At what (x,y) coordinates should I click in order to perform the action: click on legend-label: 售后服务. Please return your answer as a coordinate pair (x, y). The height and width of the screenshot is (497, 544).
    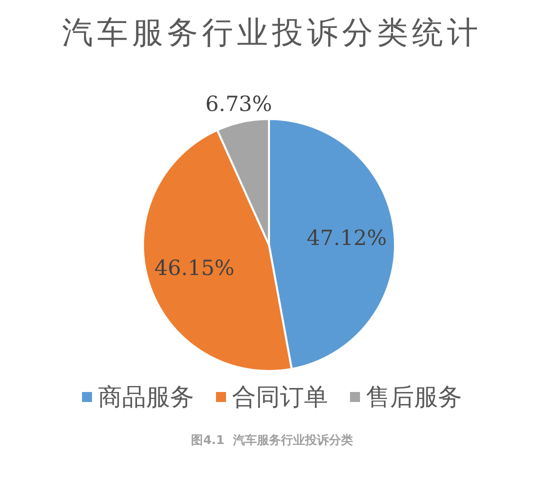
    Looking at the image, I should click on (414, 397).